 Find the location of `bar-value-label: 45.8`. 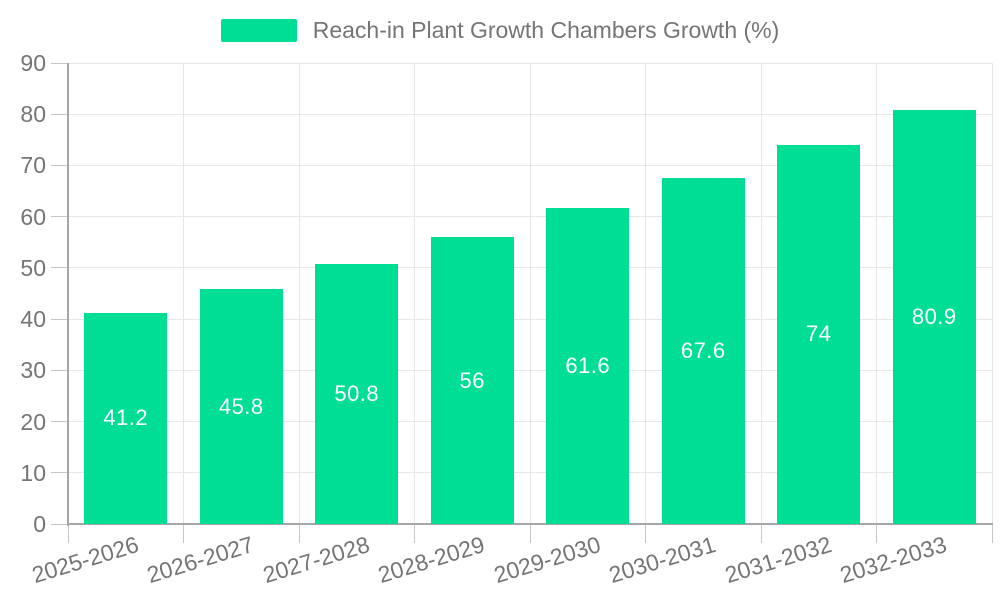

bar-value-label: 45.8 is located at coordinates (241, 406).